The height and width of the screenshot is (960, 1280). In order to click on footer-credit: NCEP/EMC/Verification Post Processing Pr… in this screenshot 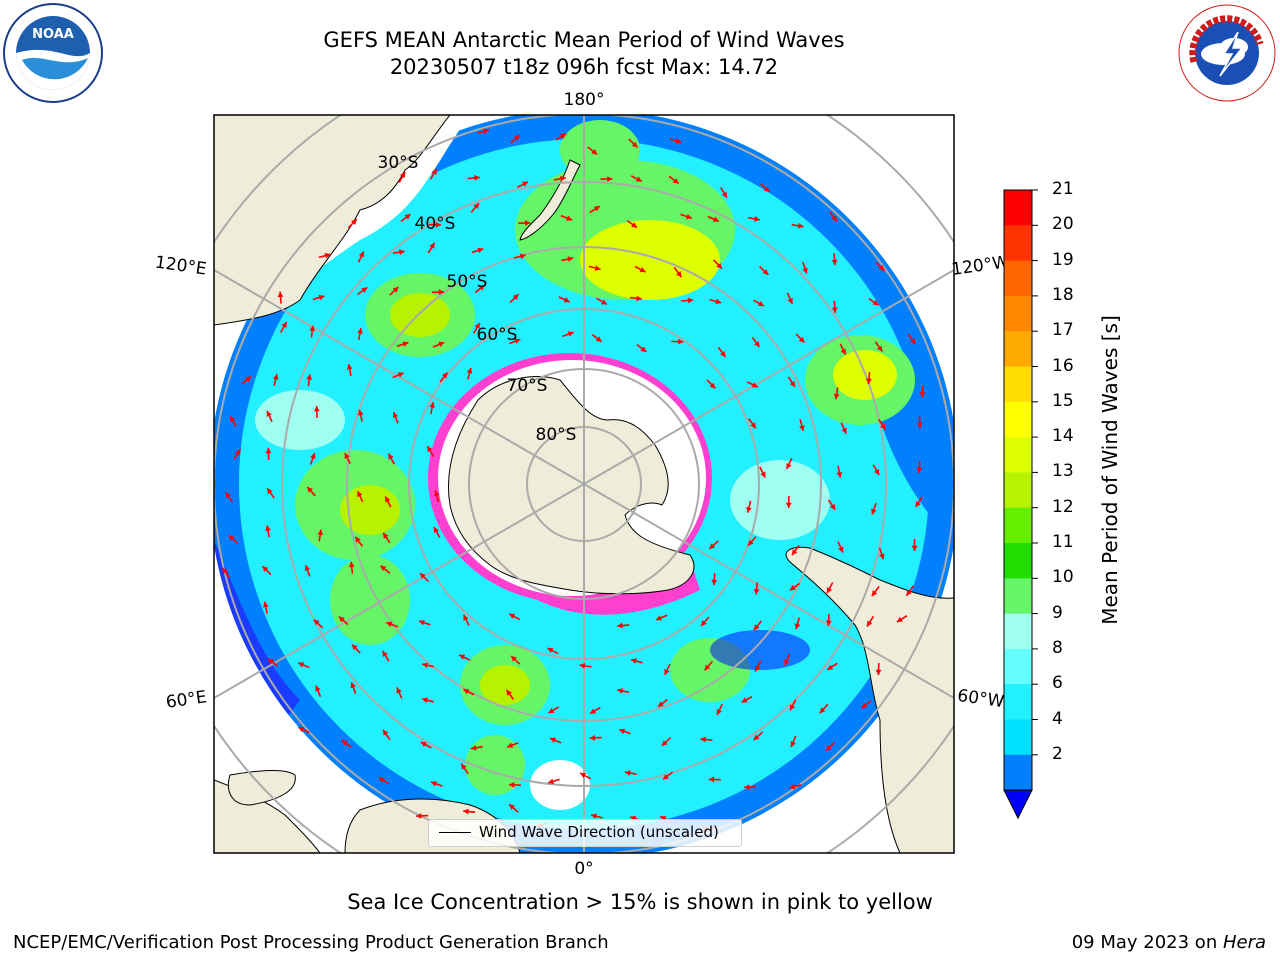, I will do `click(311, 942)`.